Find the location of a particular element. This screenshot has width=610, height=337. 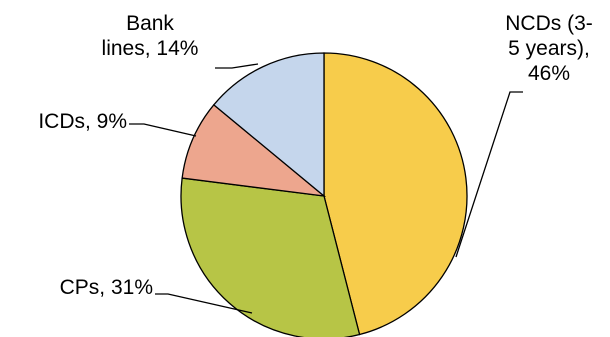

leader-line-ncds-3-5-years is located at coordinates (489, 174).